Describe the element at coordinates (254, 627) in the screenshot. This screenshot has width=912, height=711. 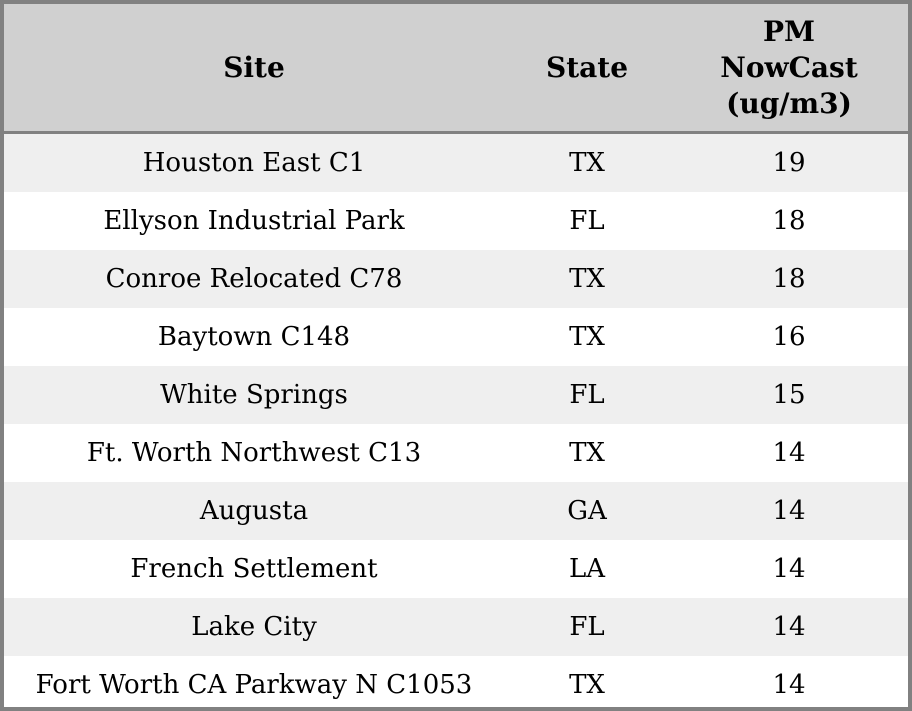
I see `site-cell: Lake City` at that location.